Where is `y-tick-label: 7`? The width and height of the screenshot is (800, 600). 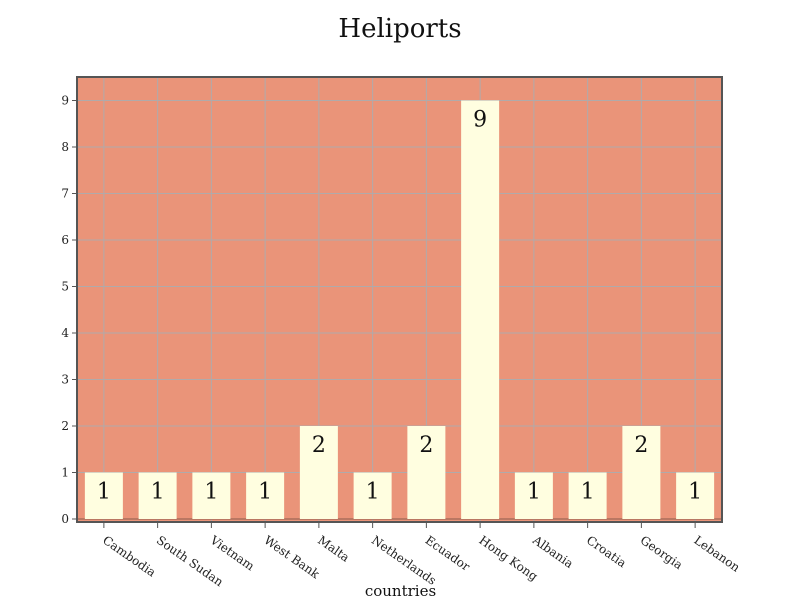
y-tick-label: 7 is located at coordinates (65, 194).